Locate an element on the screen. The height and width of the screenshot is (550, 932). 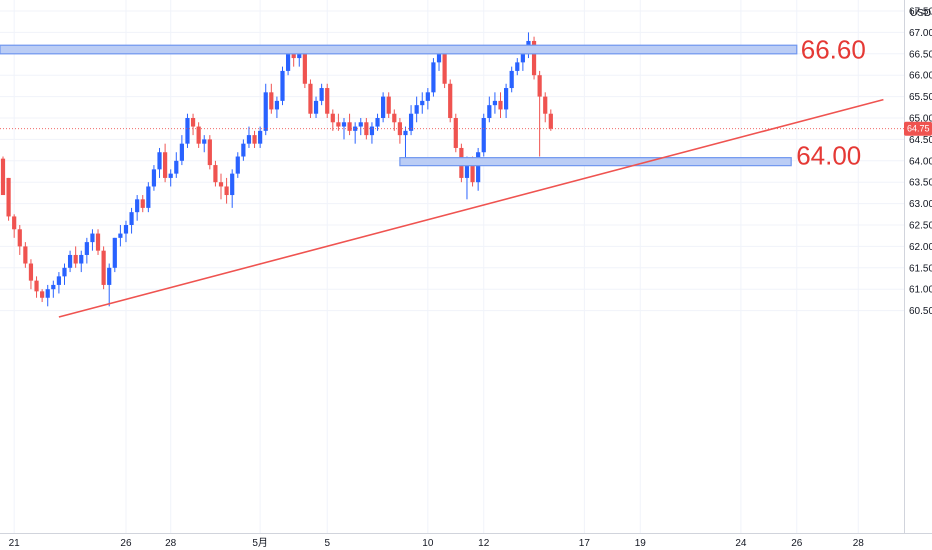
y-tick-label: 66.50 is located at coordinates (920, 54).